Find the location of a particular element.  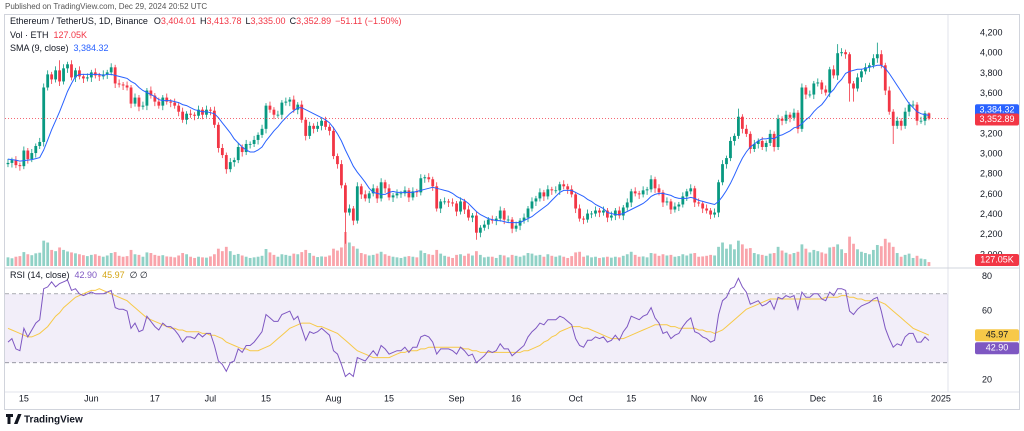

rsi-band is located at coordinates (476, 328).